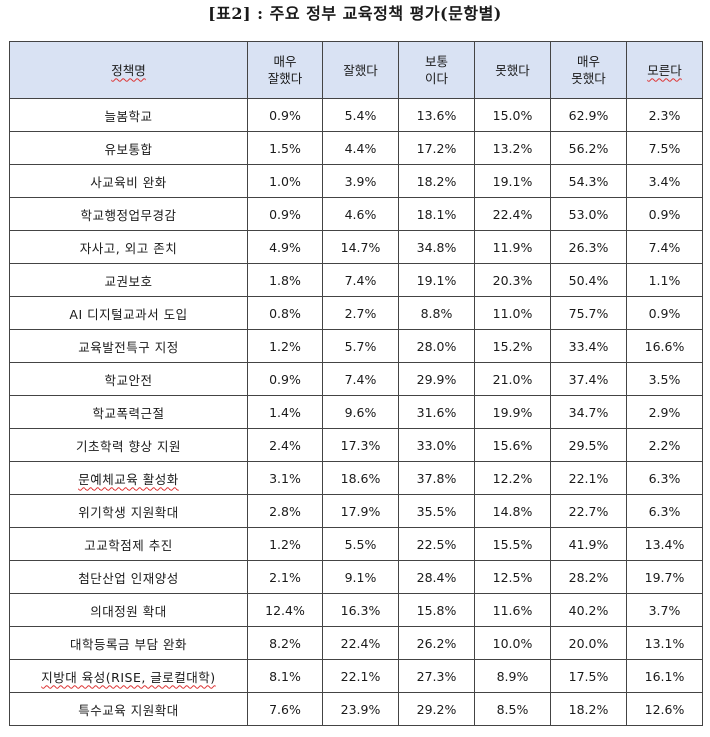 The image size is (710, 737). I want to click on policy-name: 첨단산업 인재양성, so click(128, 578).